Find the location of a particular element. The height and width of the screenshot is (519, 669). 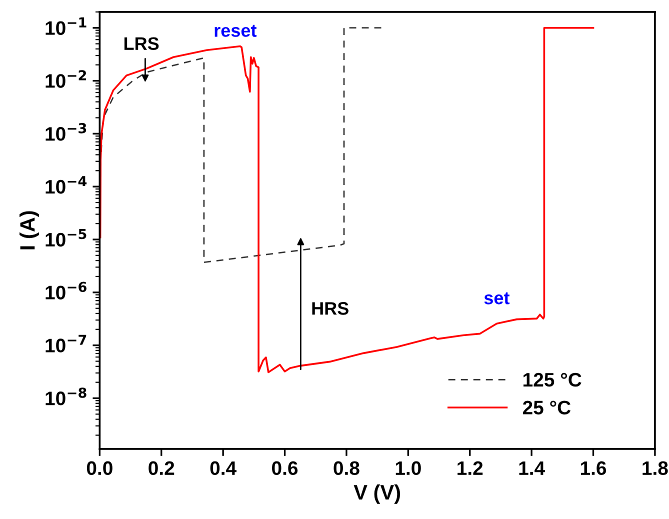

x-tick-label: 0.0 is located at coordinates (99, 468).